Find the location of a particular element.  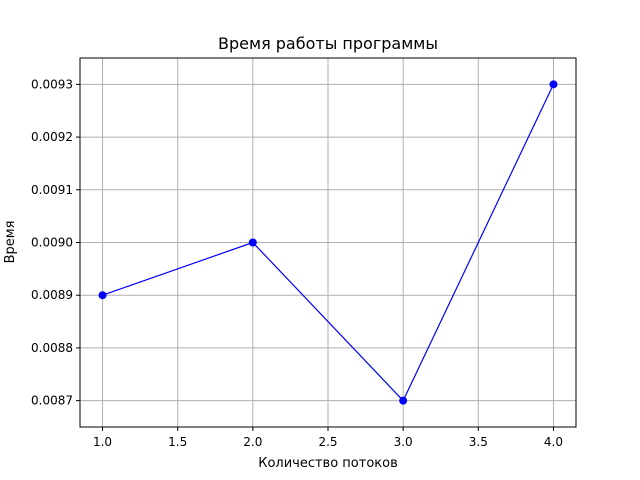

y-tick-label: 0.0093 is located at coordinates (52, 84).